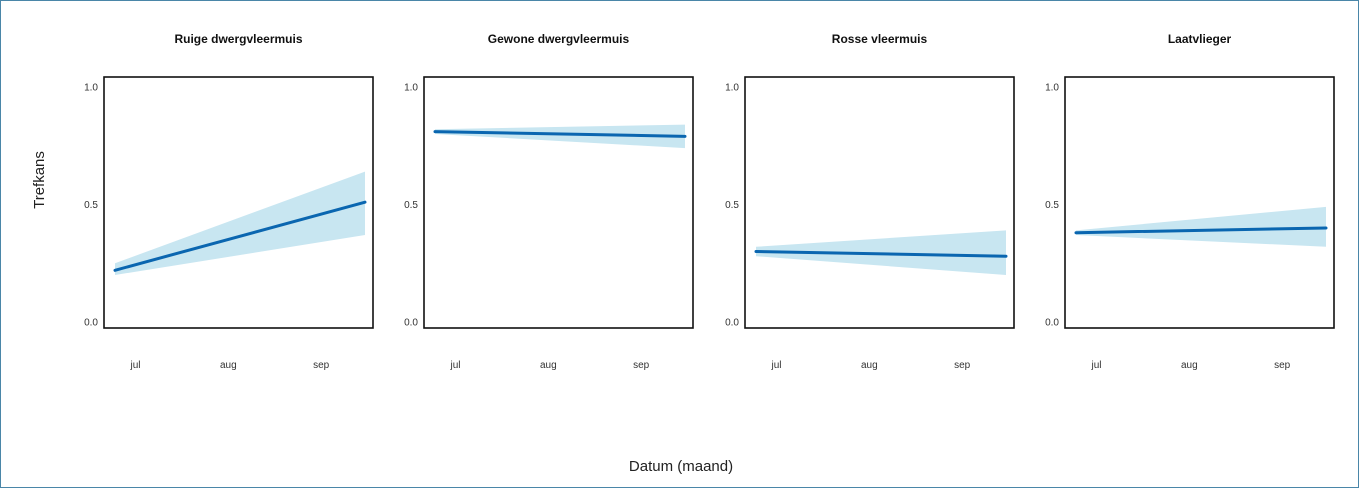  I want to click on panel-4: Laatvlieger 0.0 0.5 1.0 jul aug sep, so click(1190, 201).